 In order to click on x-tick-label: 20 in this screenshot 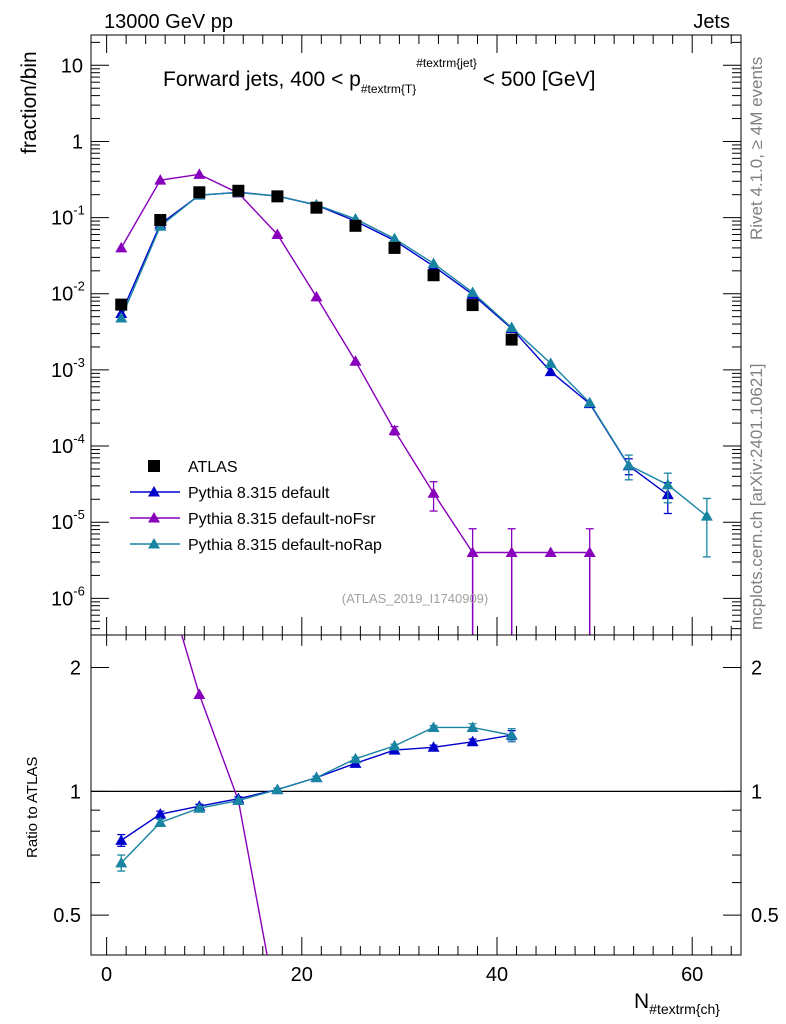, I will do `click(302, 975)`.